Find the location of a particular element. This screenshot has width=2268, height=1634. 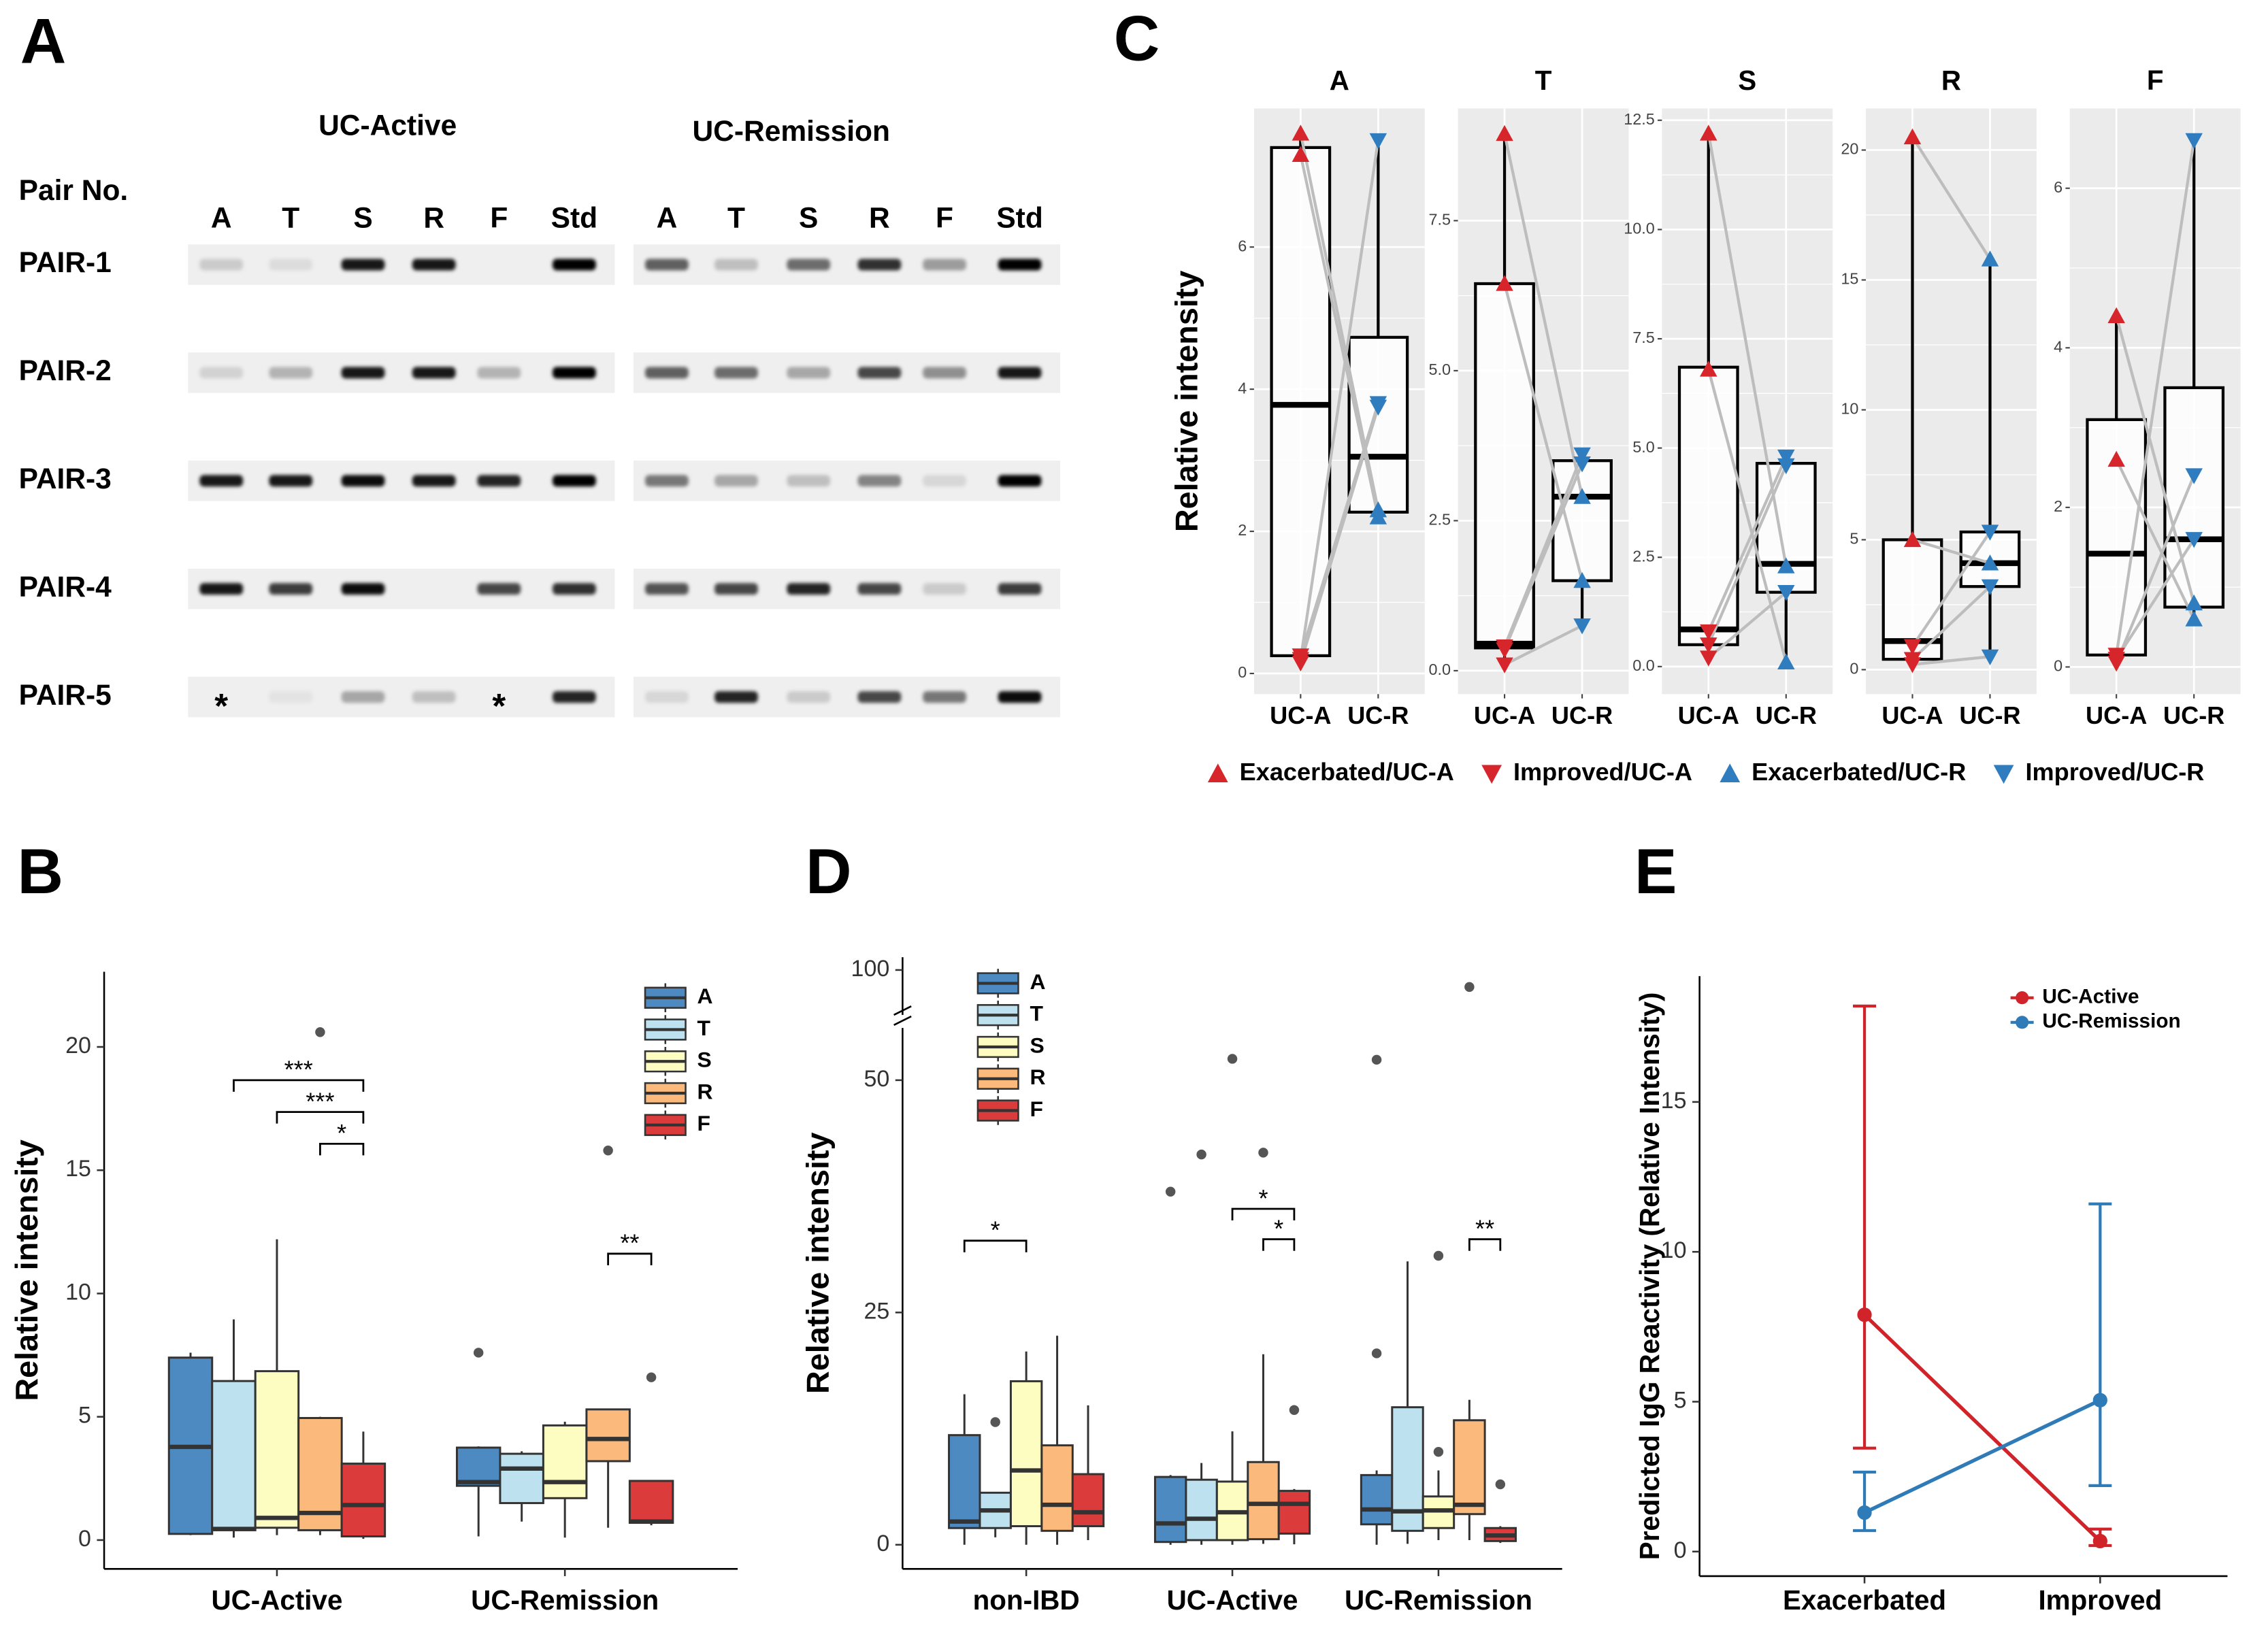

x-tick-label: non-IBD is located at coordinates (1026, 1600).